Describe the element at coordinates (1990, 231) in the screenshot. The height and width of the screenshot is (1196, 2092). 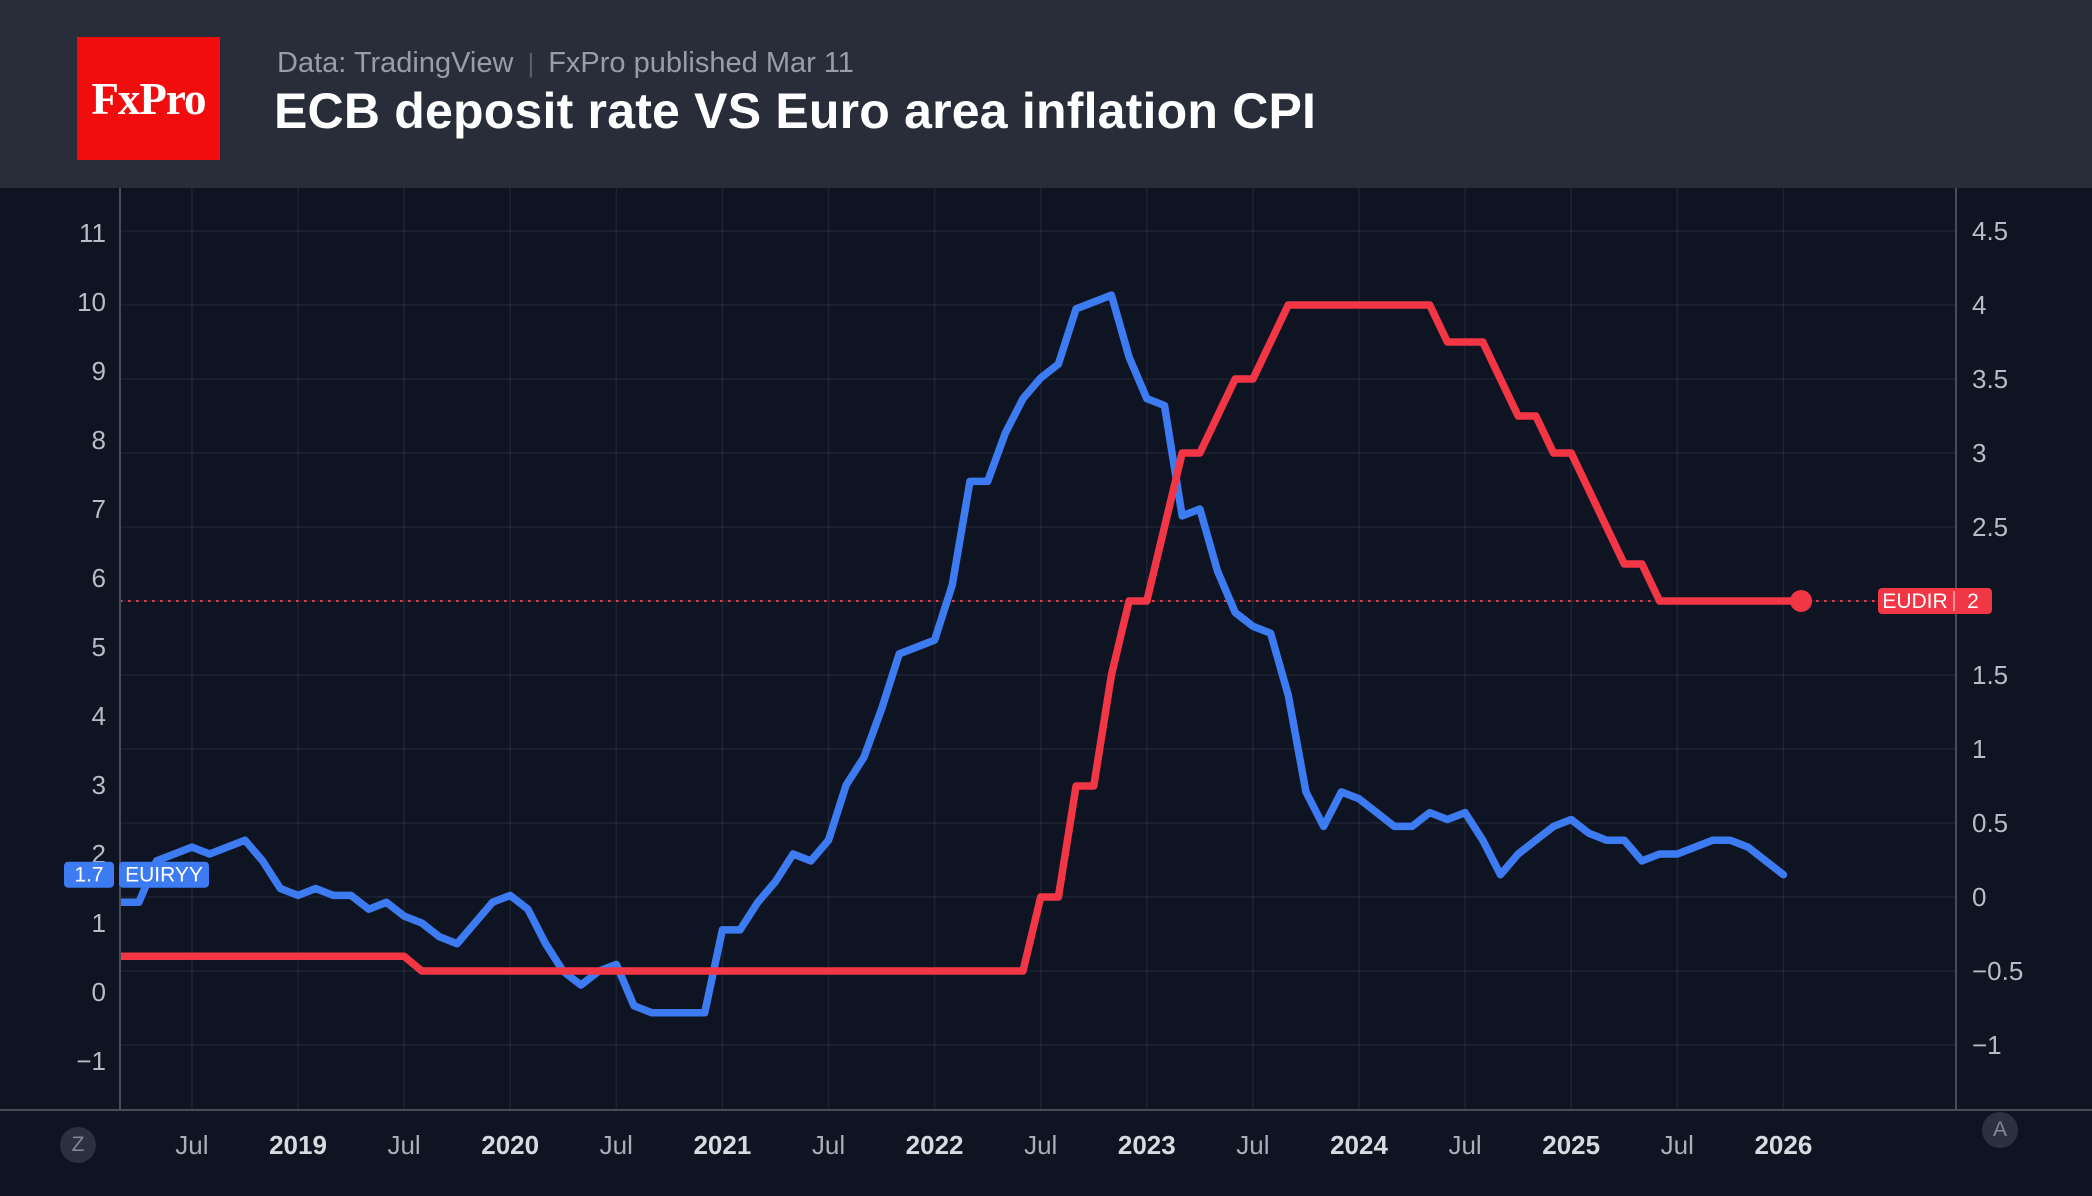
I see `svg-text: 4.5` at that location.